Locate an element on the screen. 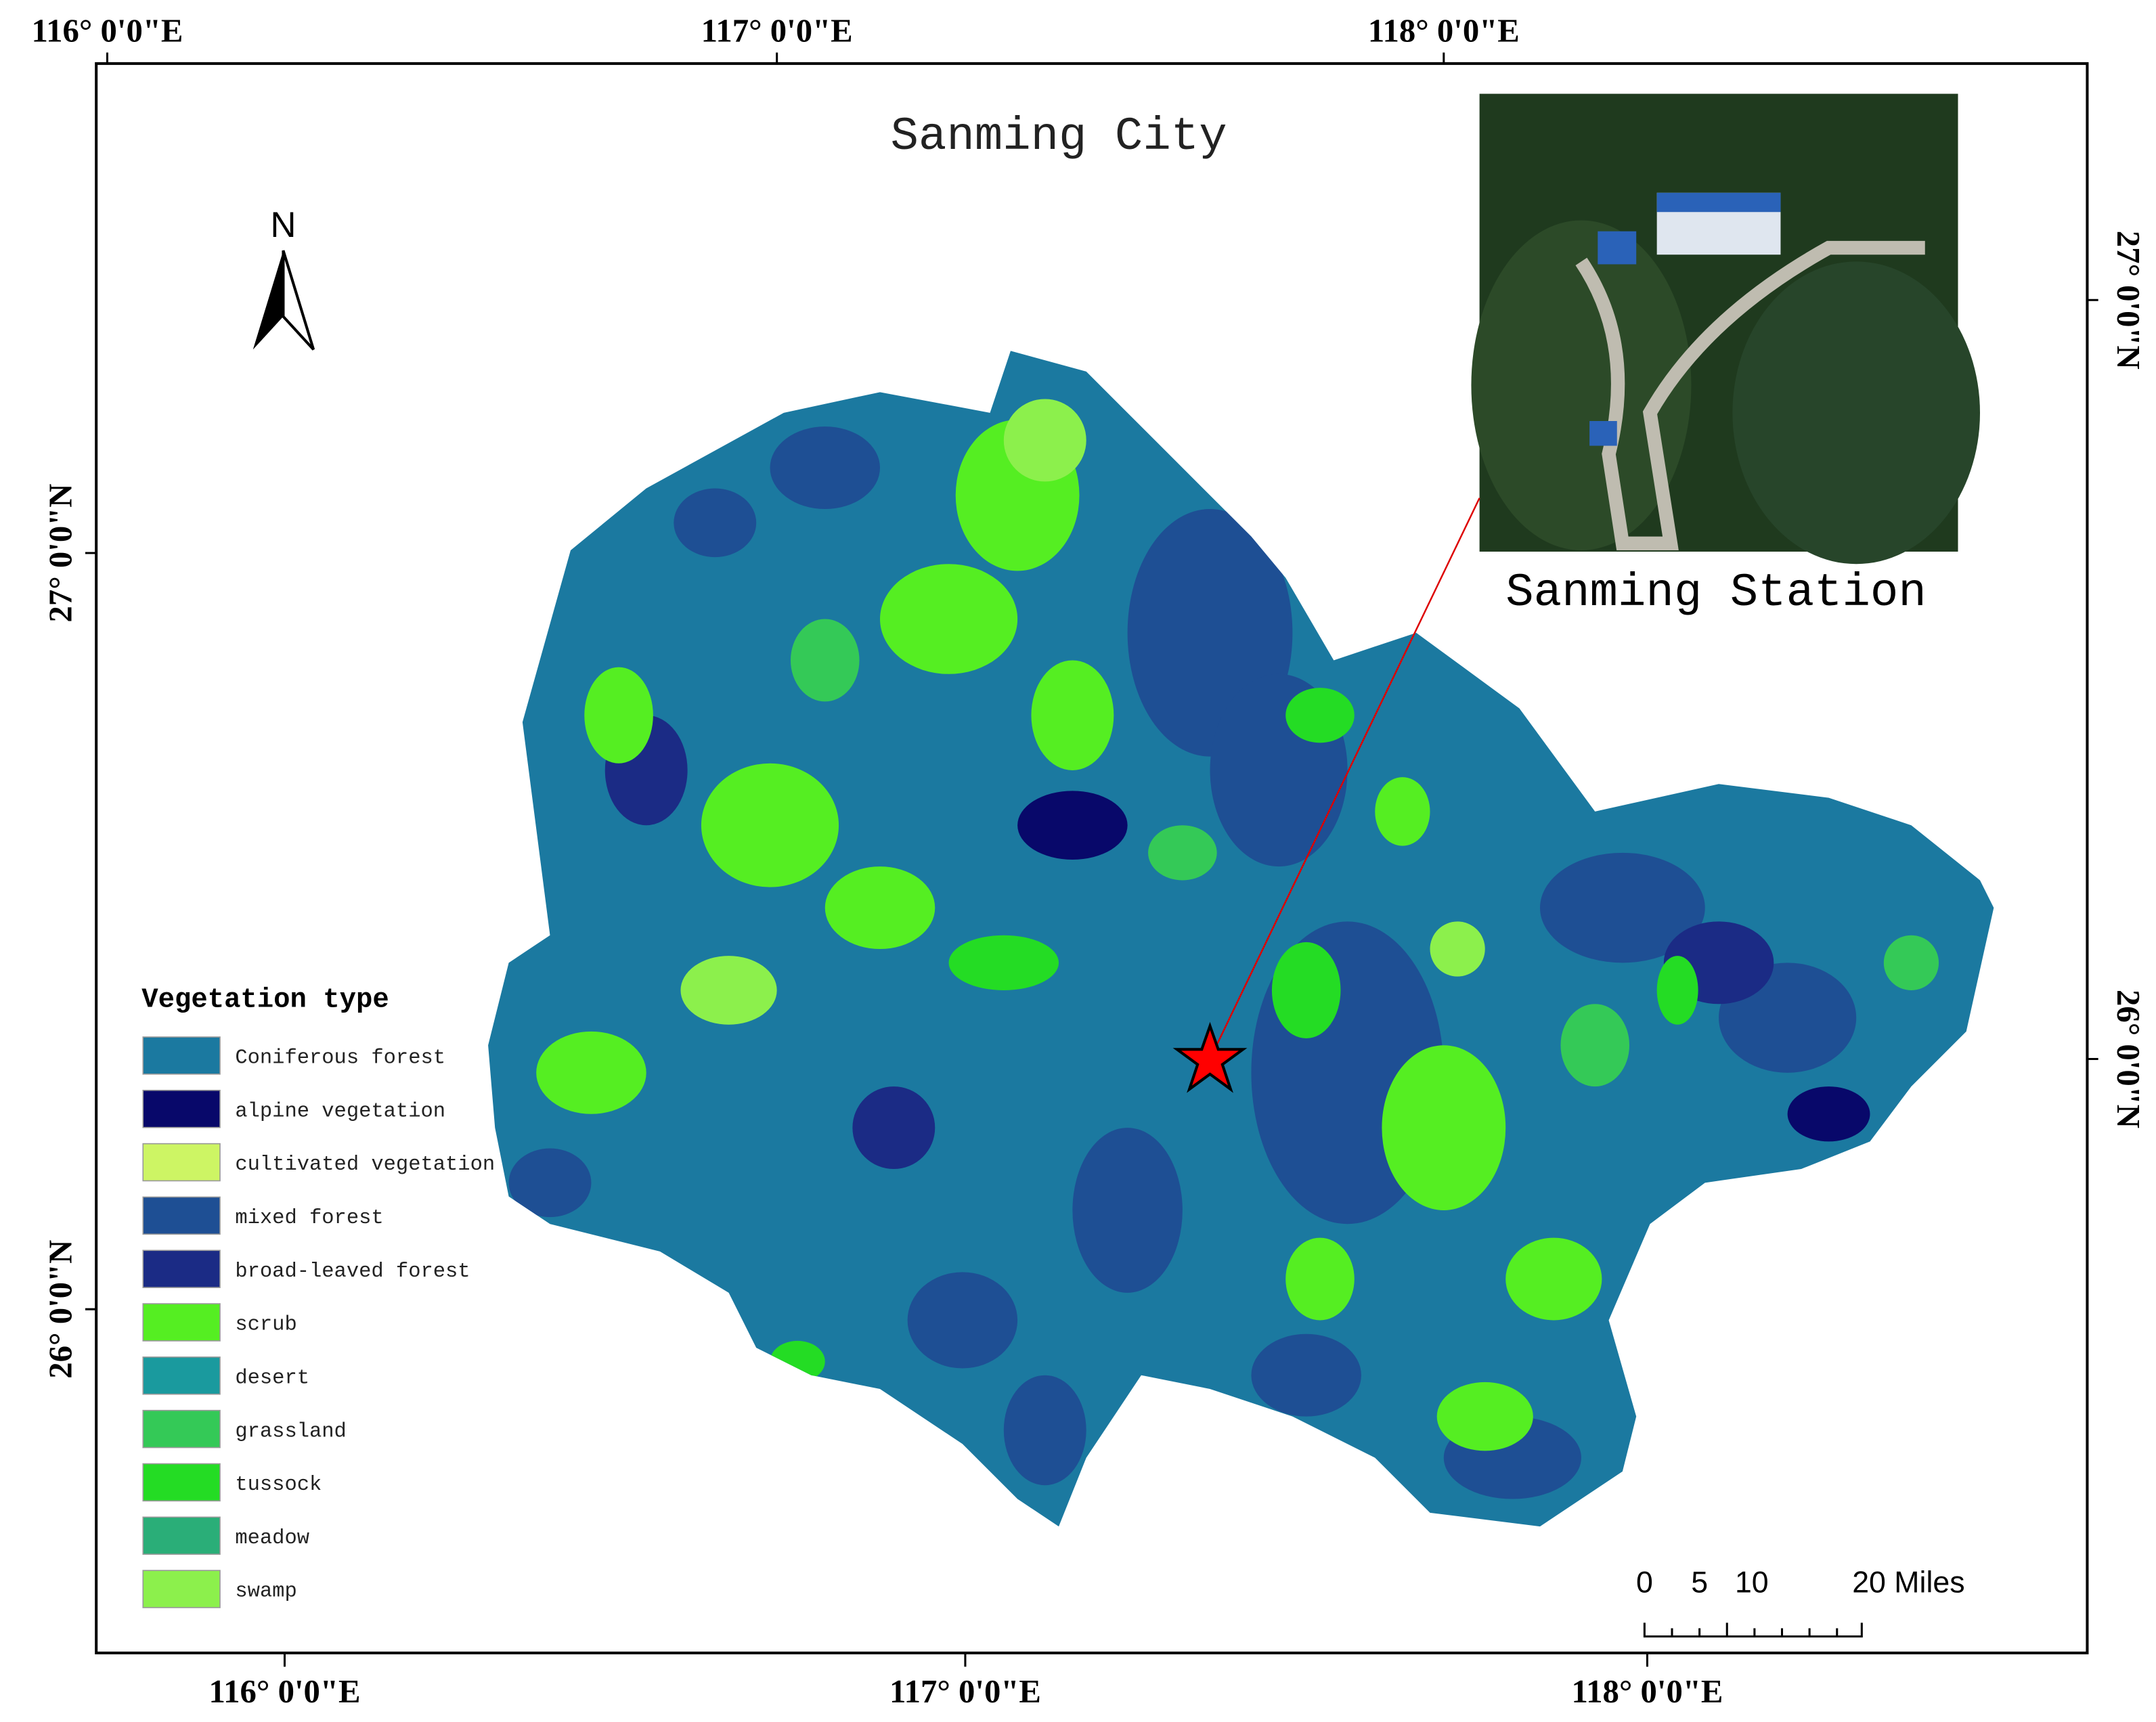  legend-label: tussock is located at coordinates (278, 1486).